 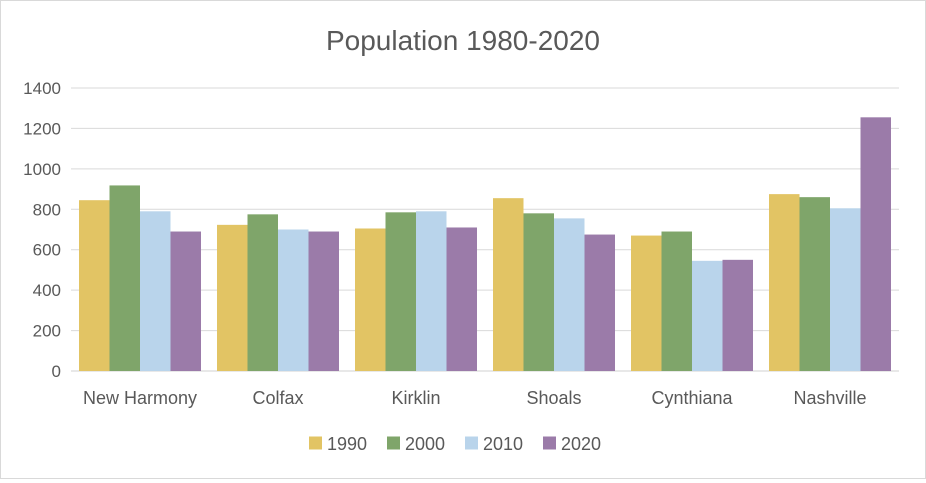 I want to click on y-tick-label: 1000, so click(x=42, y=169).